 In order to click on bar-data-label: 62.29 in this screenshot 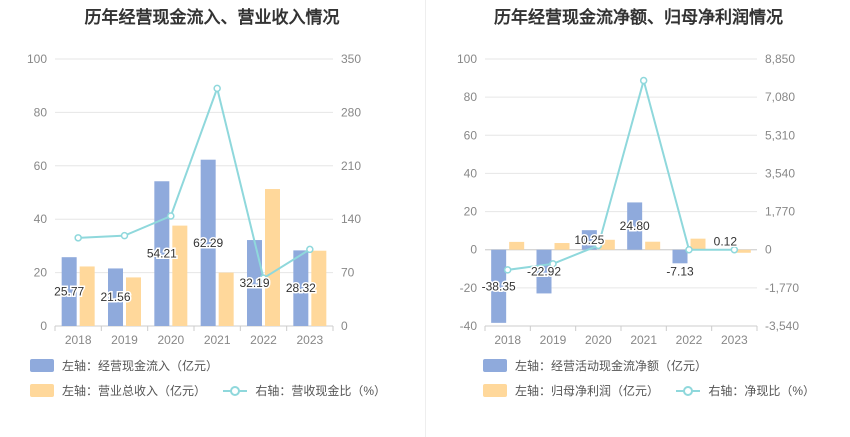, I will do `click(208, 243)`.